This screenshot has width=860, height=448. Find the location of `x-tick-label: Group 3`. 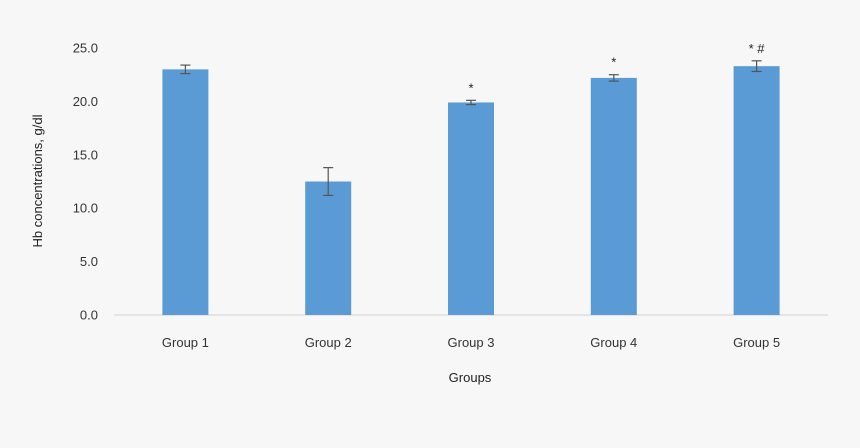

x-tick-label: Group 3 is located at coordinates (471, 342).